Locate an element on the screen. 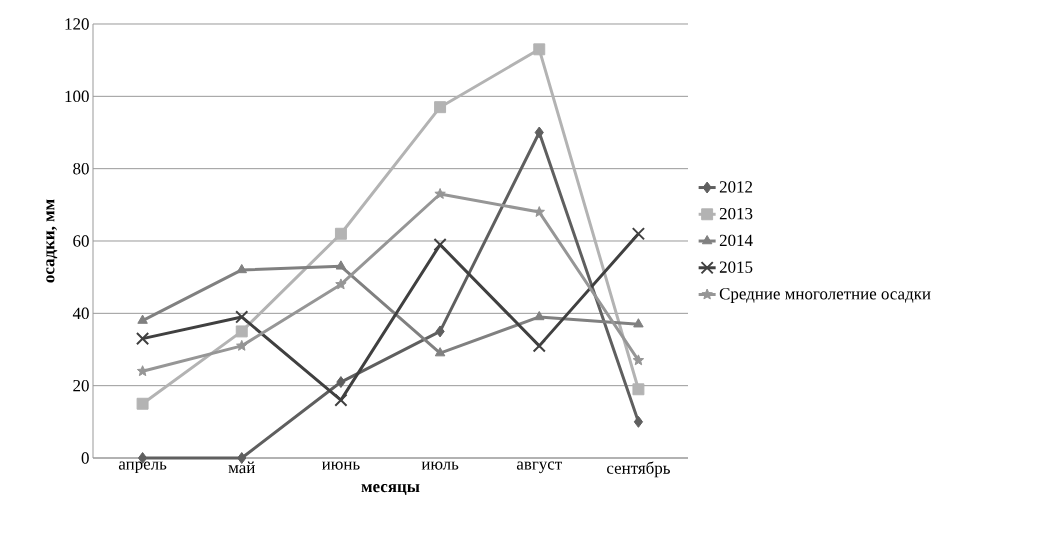 The width and height of the screenshot is (1060, 534). y-tick-label: 60 is located at coordinates (81, 241).